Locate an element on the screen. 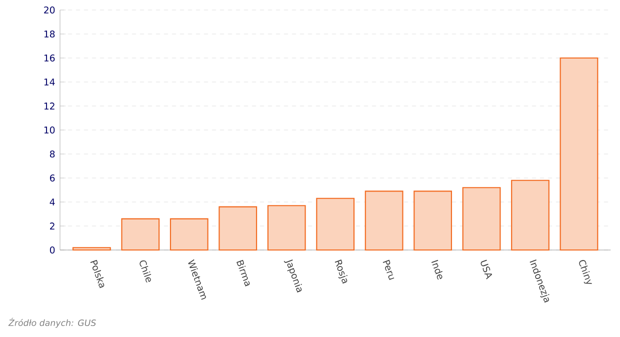 The image size is (620, 337). x-tick-label: Rosja is located at coordinates (341, 272).